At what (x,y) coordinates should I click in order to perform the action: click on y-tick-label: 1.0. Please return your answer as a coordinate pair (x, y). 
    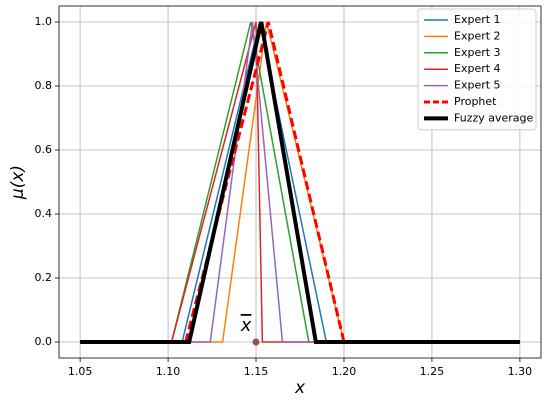
    Looking at the image, I should click on (44, 21).